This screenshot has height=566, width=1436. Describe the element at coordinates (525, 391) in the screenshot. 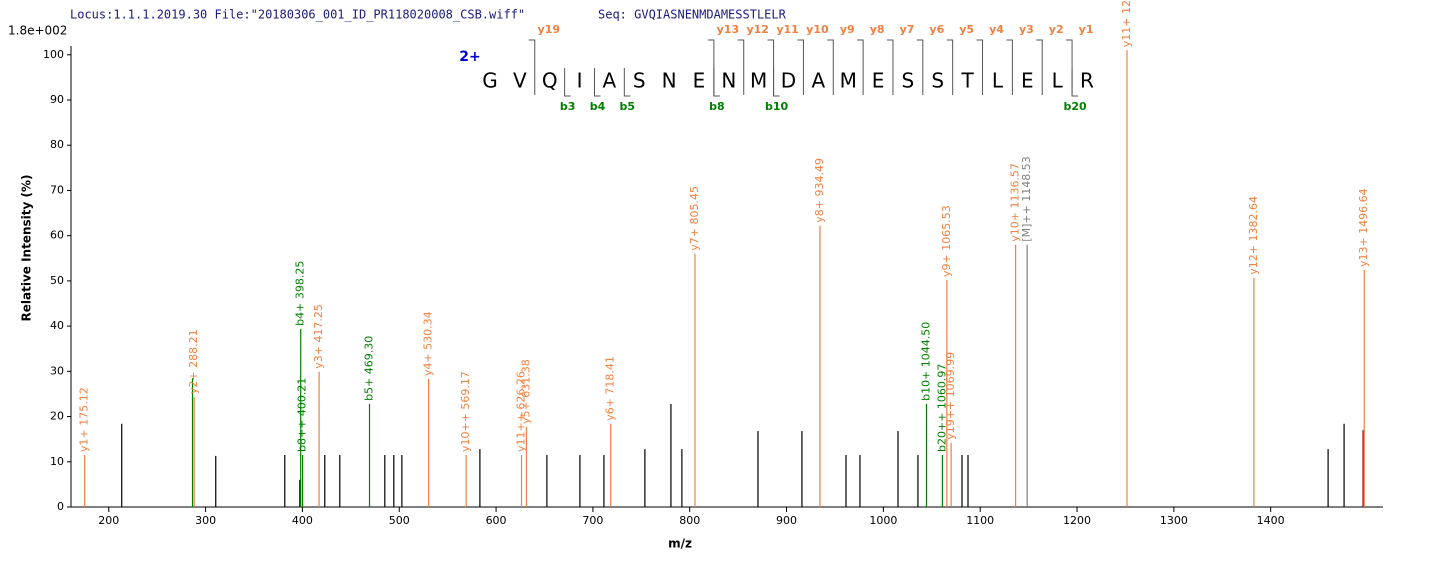

I see `peak-label: y5+ 631.38` at that location.